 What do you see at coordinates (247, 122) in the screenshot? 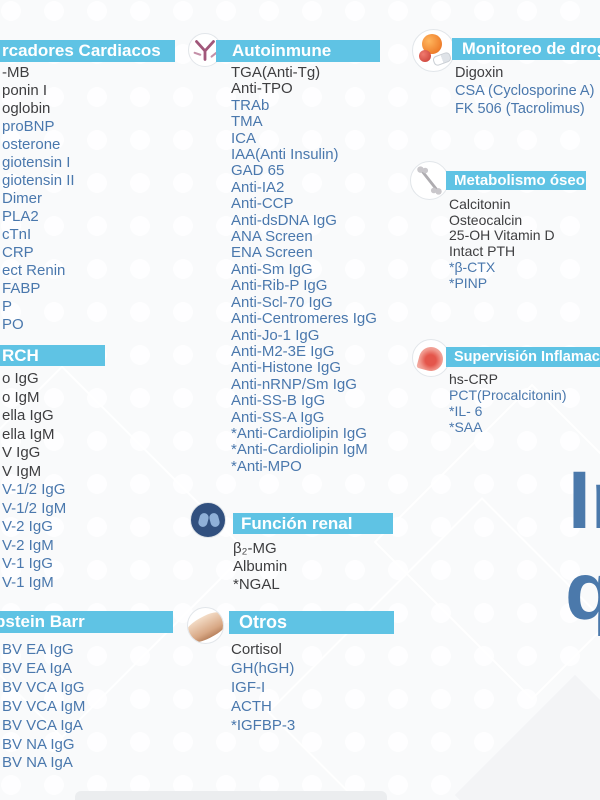
I see `list-item: TMA` at bounding box center [247, 122].